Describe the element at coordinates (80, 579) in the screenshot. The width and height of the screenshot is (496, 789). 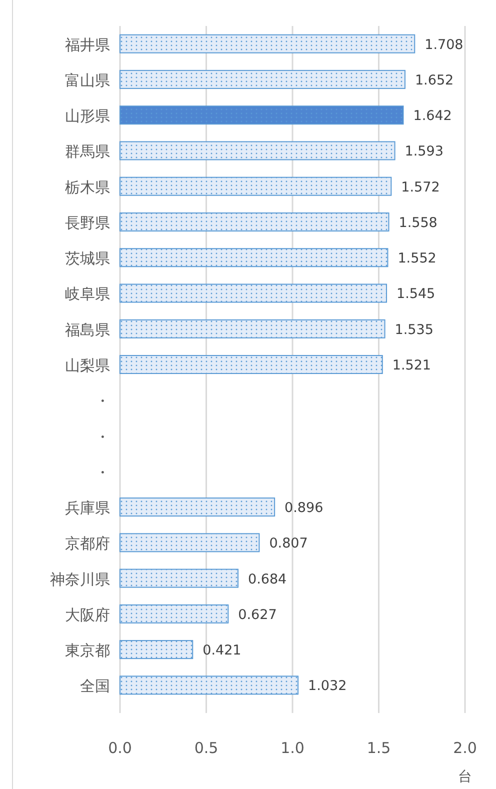
I see `y-tick-label: 神奈川県` at that location.